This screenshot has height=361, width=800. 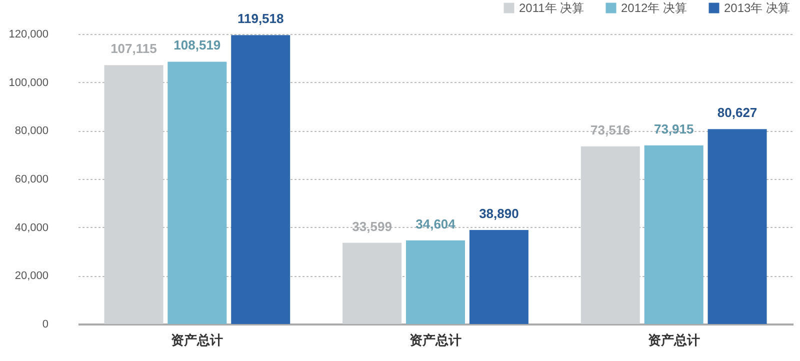 I want to click on data-label: 80,627, so click(x=737, y=112).